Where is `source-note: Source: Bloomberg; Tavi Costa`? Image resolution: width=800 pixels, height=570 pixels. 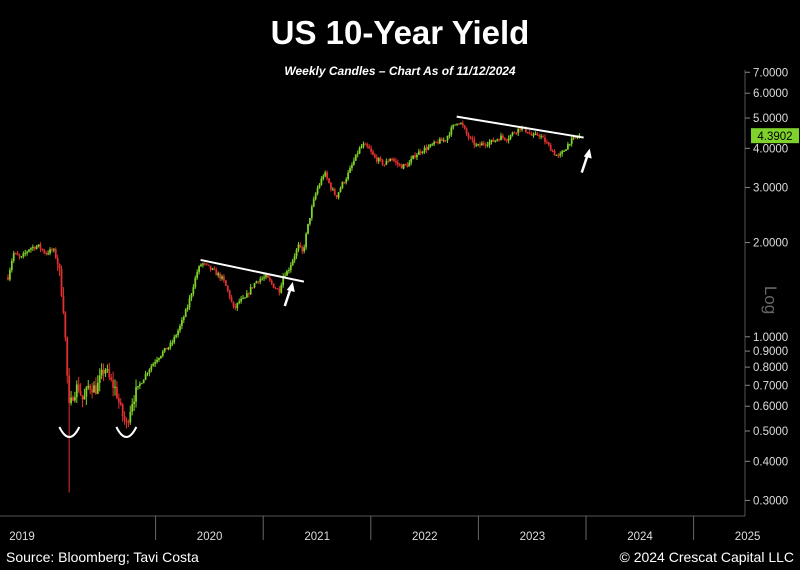
source-note: Source: Bloomberg; Tavi Costa is located at coordinates (102, 557).